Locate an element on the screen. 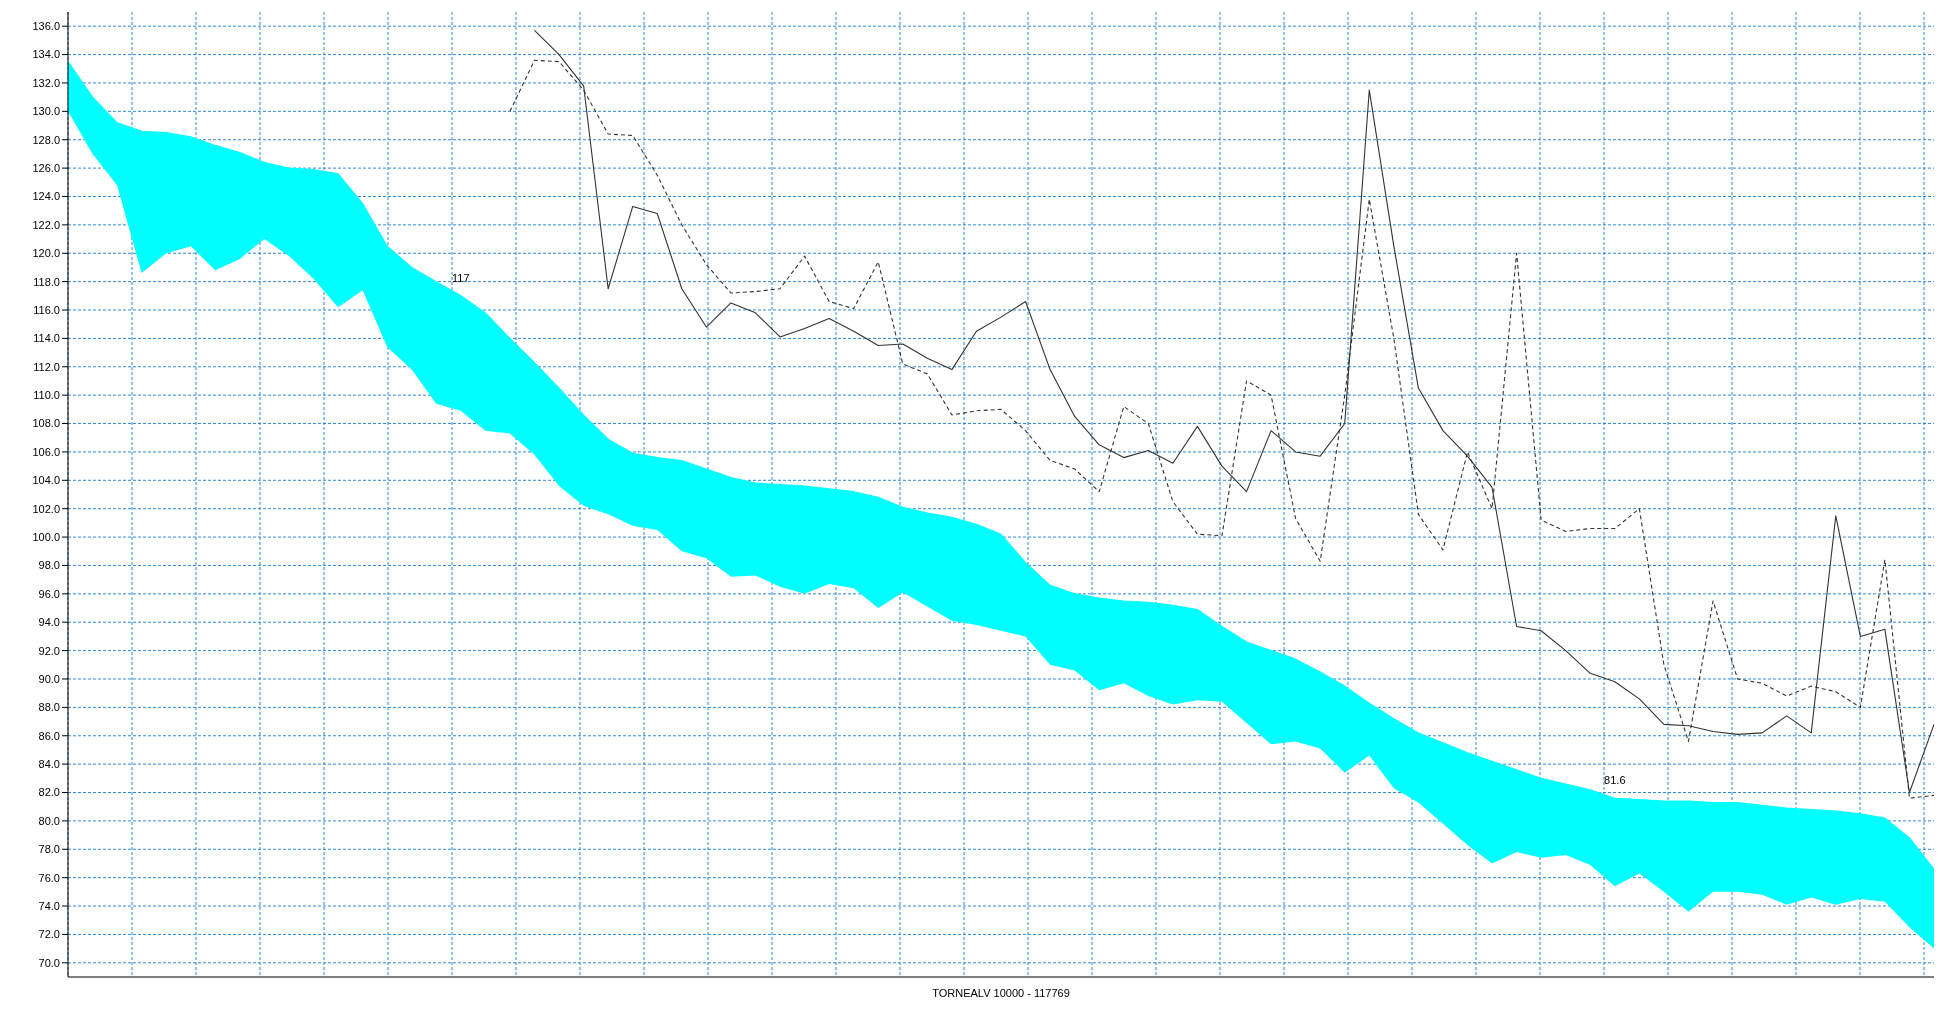 This screenshot has height=1014, width=1951. y-tick-label: 122.0 is located at coordinates (46, 224).